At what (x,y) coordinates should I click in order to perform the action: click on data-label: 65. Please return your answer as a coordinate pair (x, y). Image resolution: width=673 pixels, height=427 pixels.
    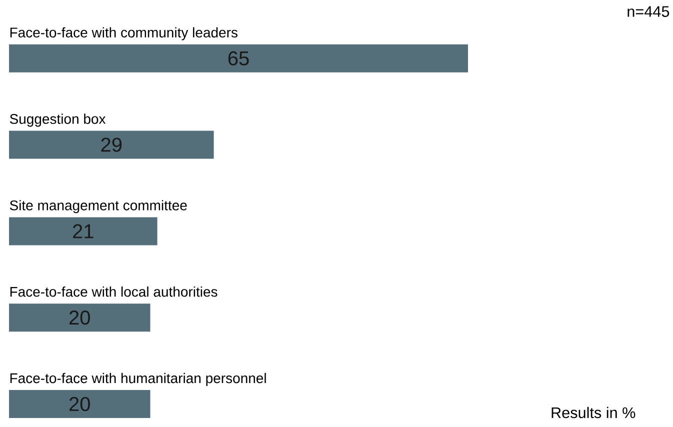
    Looking at the image, I should click on (238, 58).